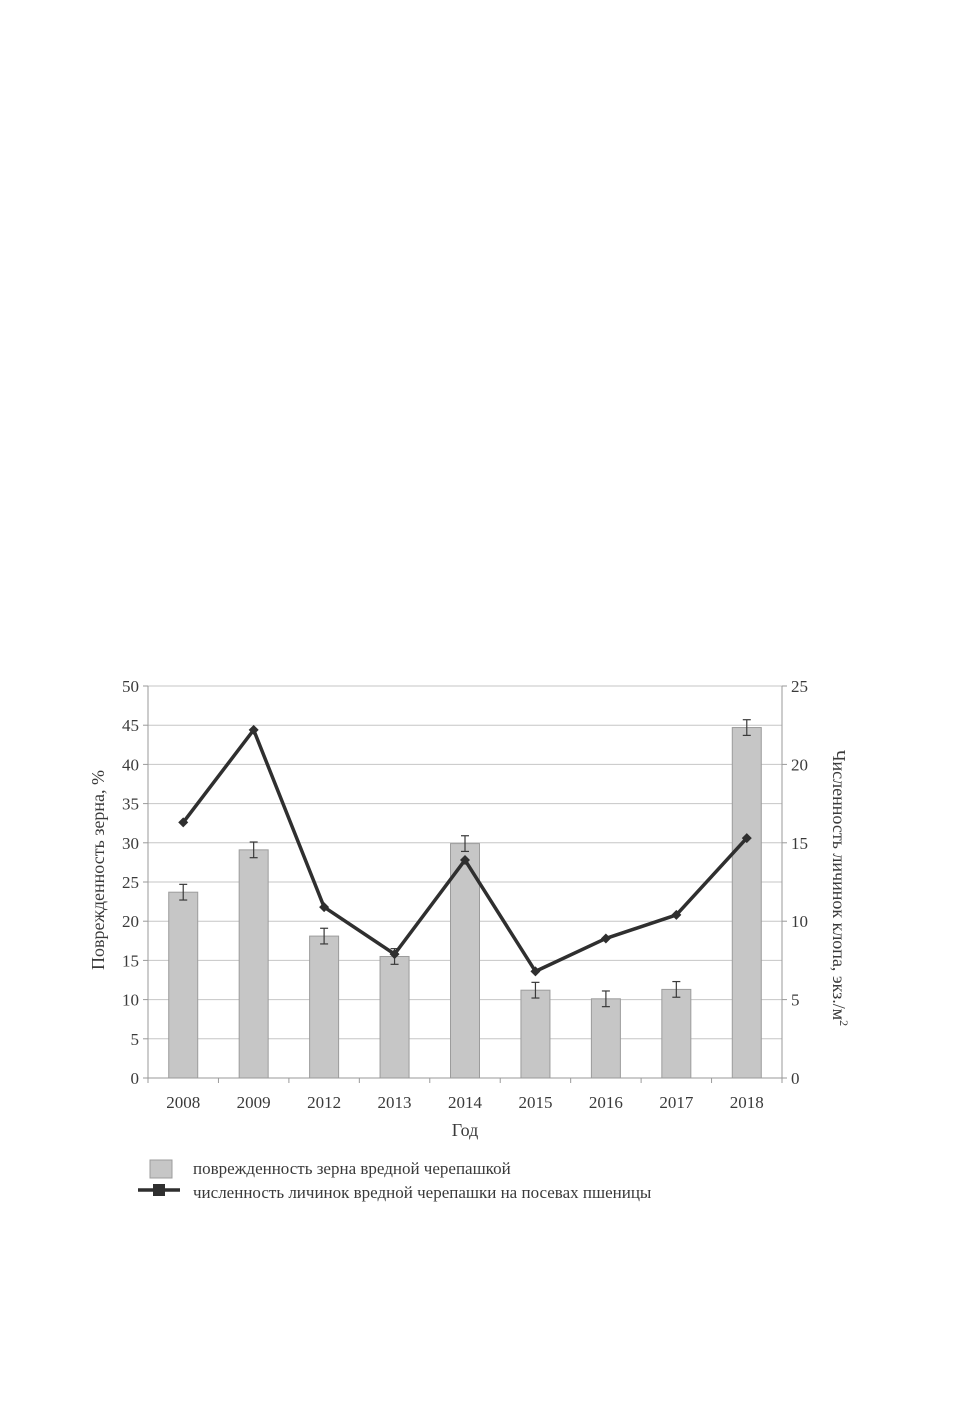 The image size is (974, 1416). What do you see at coordinates (130, 764) in the screenshot?
I see `y-tick-label-left-40: 40` at bounding box center [130, 764].